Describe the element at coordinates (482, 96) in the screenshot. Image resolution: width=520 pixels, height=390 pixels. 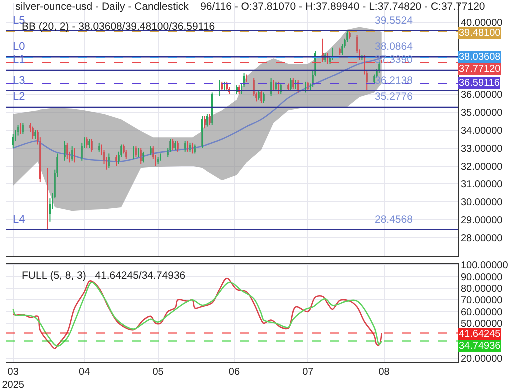
I see `y-tick-label: 36.00000` at that location.